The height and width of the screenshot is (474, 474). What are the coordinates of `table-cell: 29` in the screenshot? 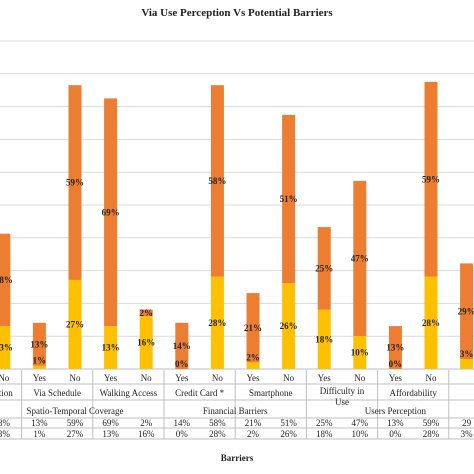 It's located at (467, 423).